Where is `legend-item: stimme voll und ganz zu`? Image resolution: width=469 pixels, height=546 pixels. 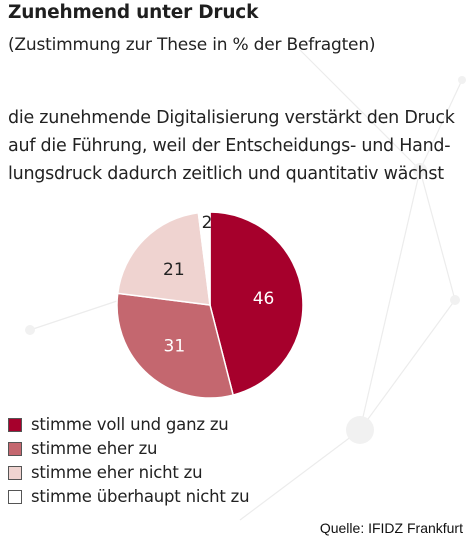
legend-item: stimme voll und ganz zu is located at coordinates (128, 424).